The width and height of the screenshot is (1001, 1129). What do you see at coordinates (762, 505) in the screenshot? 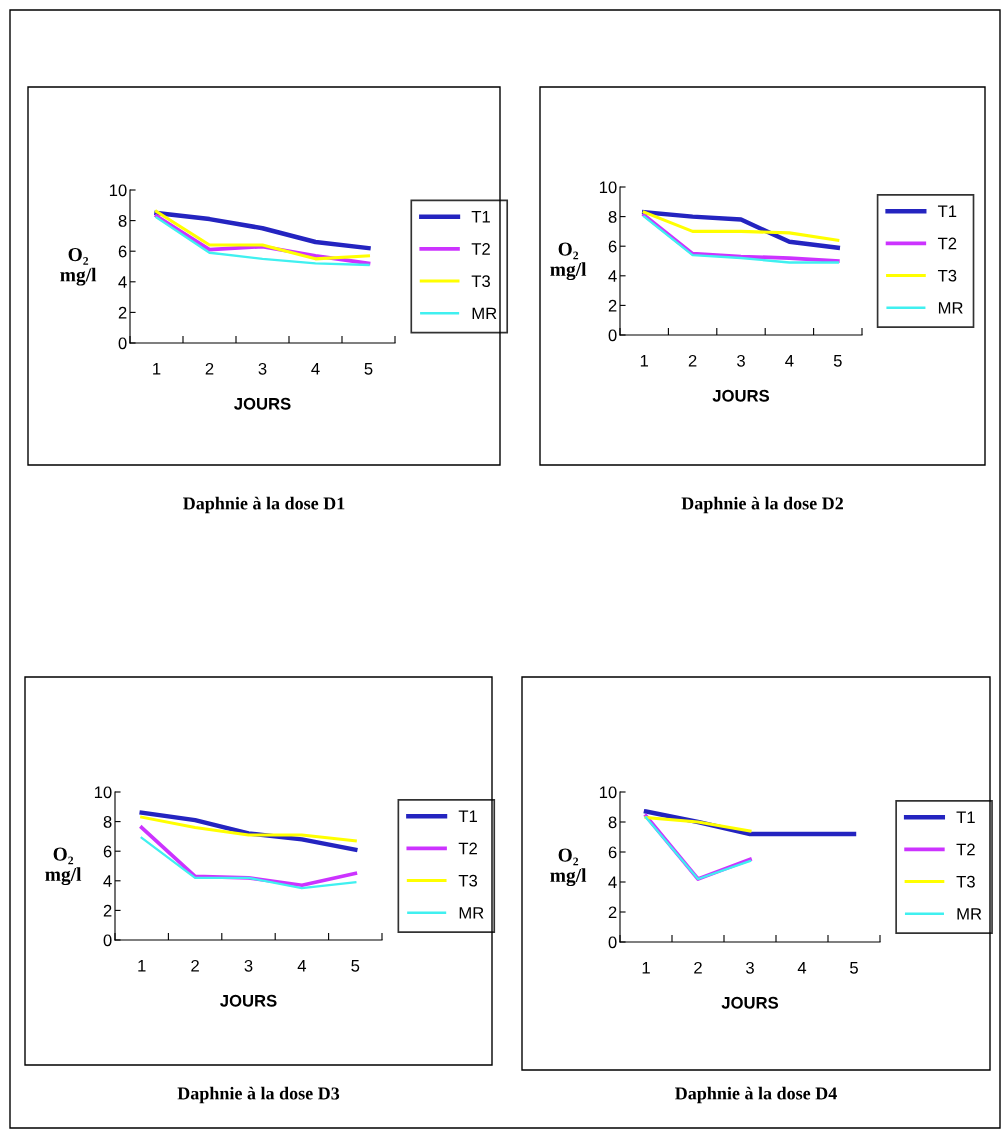
I see `text: Daphnie à la dose D2` at bounding box center [762, 505].